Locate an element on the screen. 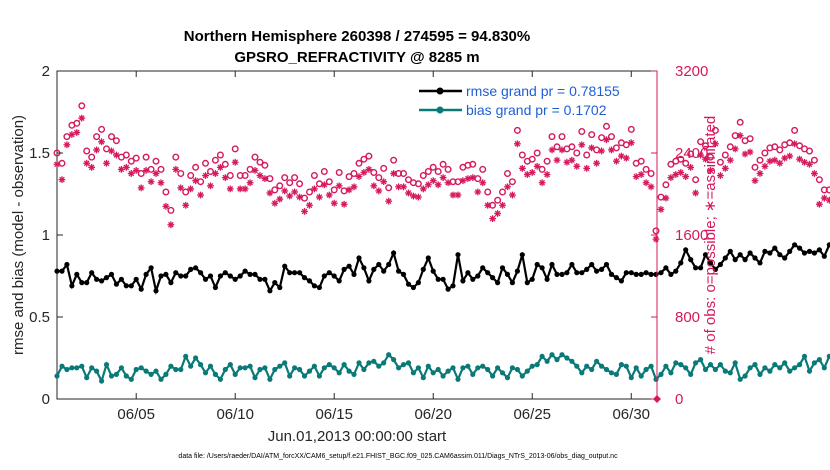 This screenshot has width=830, height=470. y-right-tick-label: 800 is located at coordinates (687, 317).